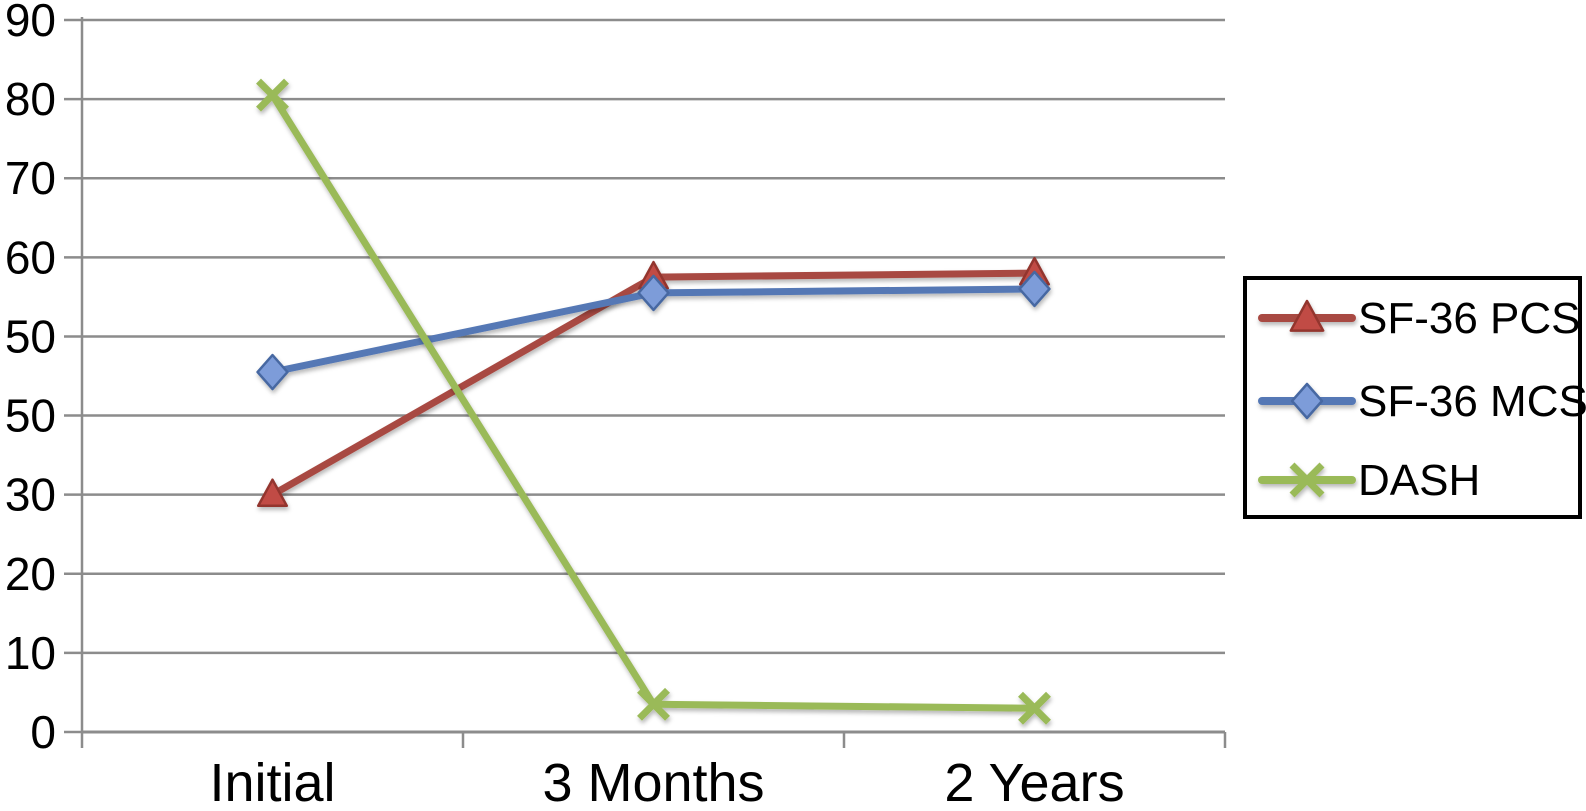 The width and height of the screenshot is (1586, 811). I want to click on y-tick-label: 60, so click(30, 257).